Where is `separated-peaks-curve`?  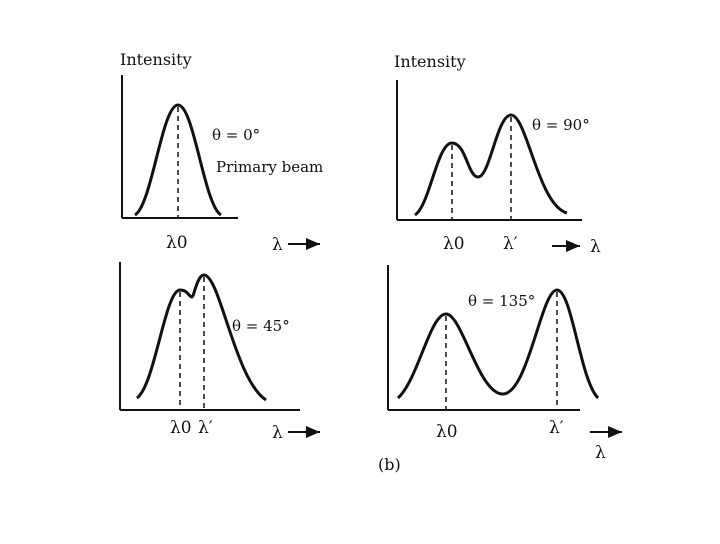 separated-peaks-curve is located at coordinates (498, 344).